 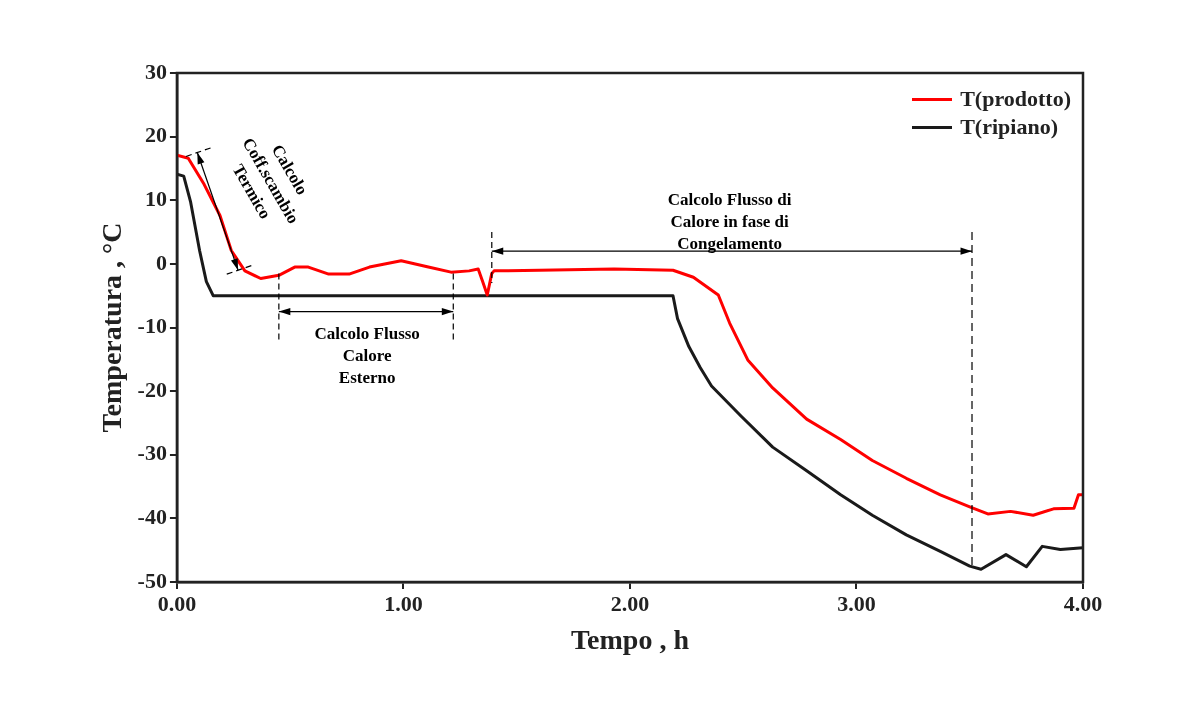 I want to click on y-tick-label: 10, so click(x=155, y=198).